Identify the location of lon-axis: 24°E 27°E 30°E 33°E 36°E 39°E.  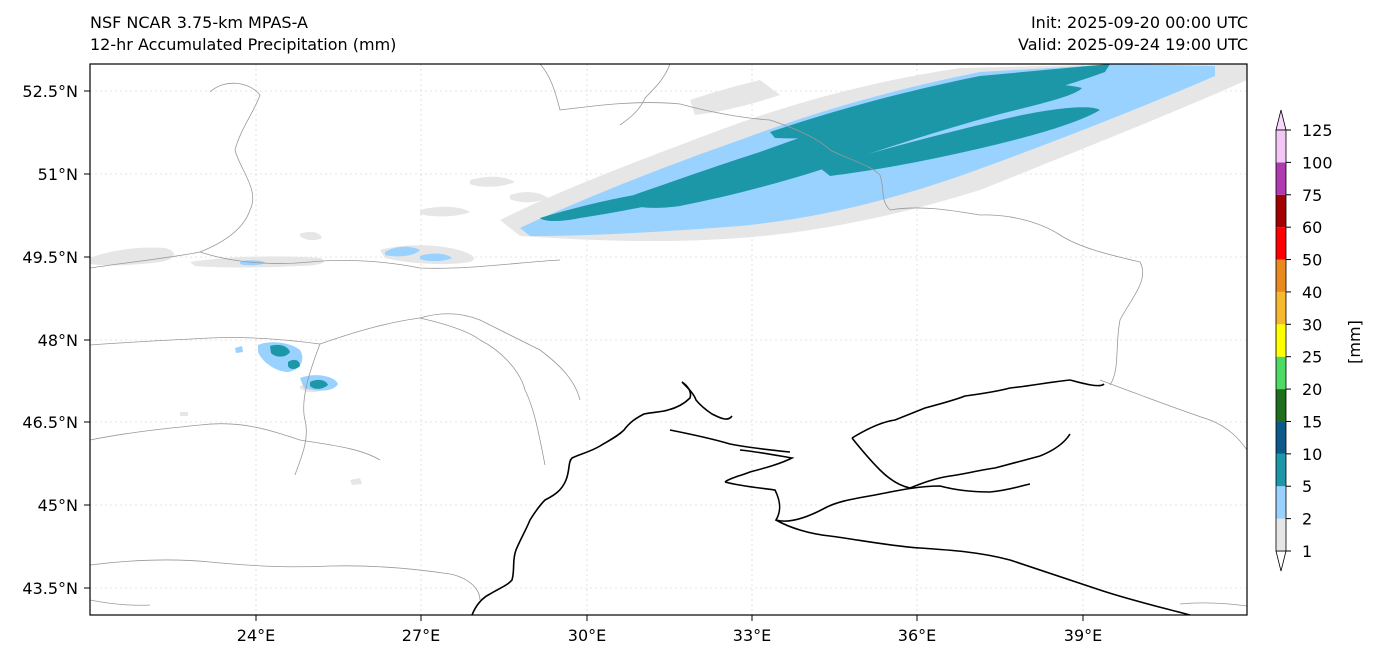
(669, 630).